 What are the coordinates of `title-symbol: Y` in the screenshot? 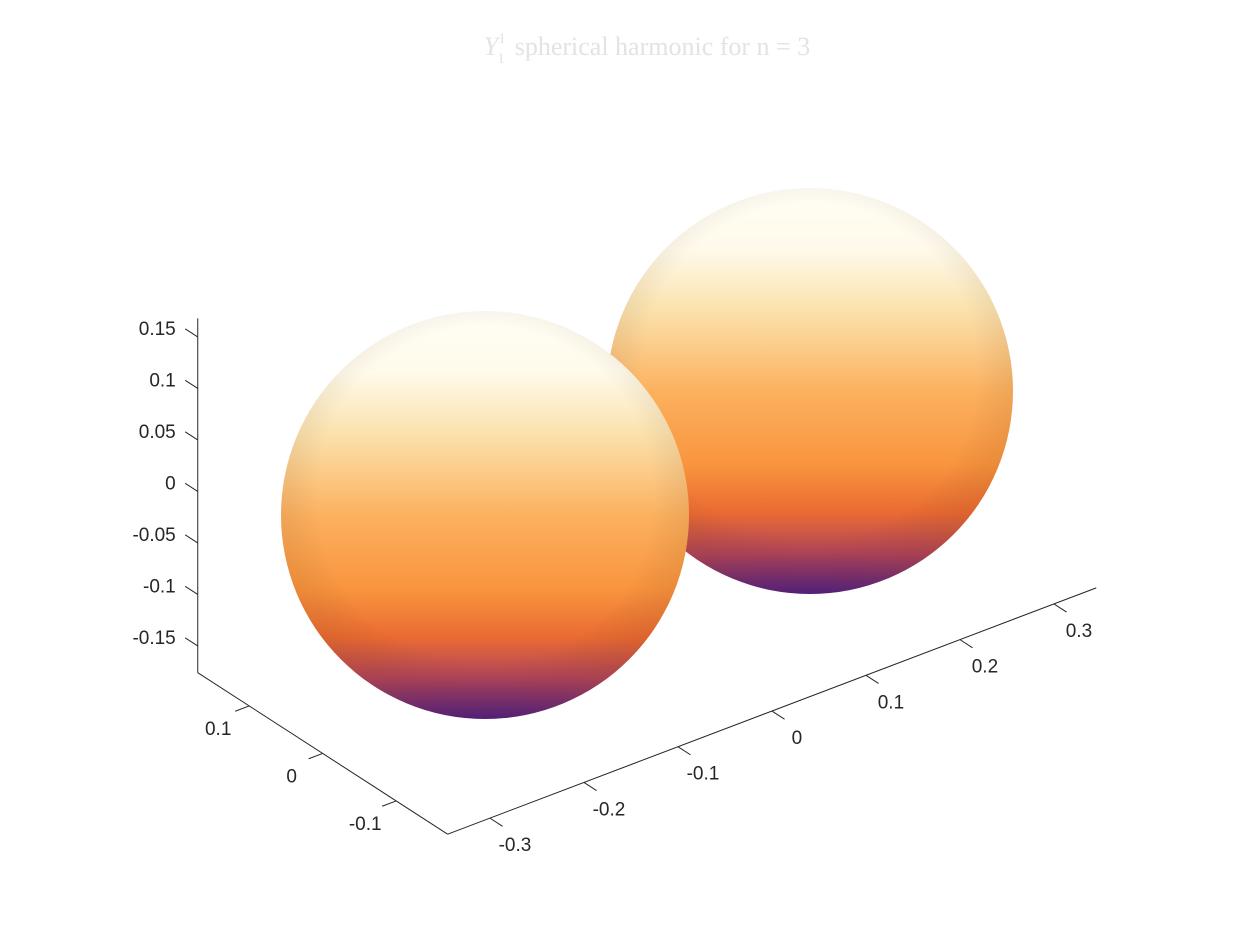 It's located at (492, 46).